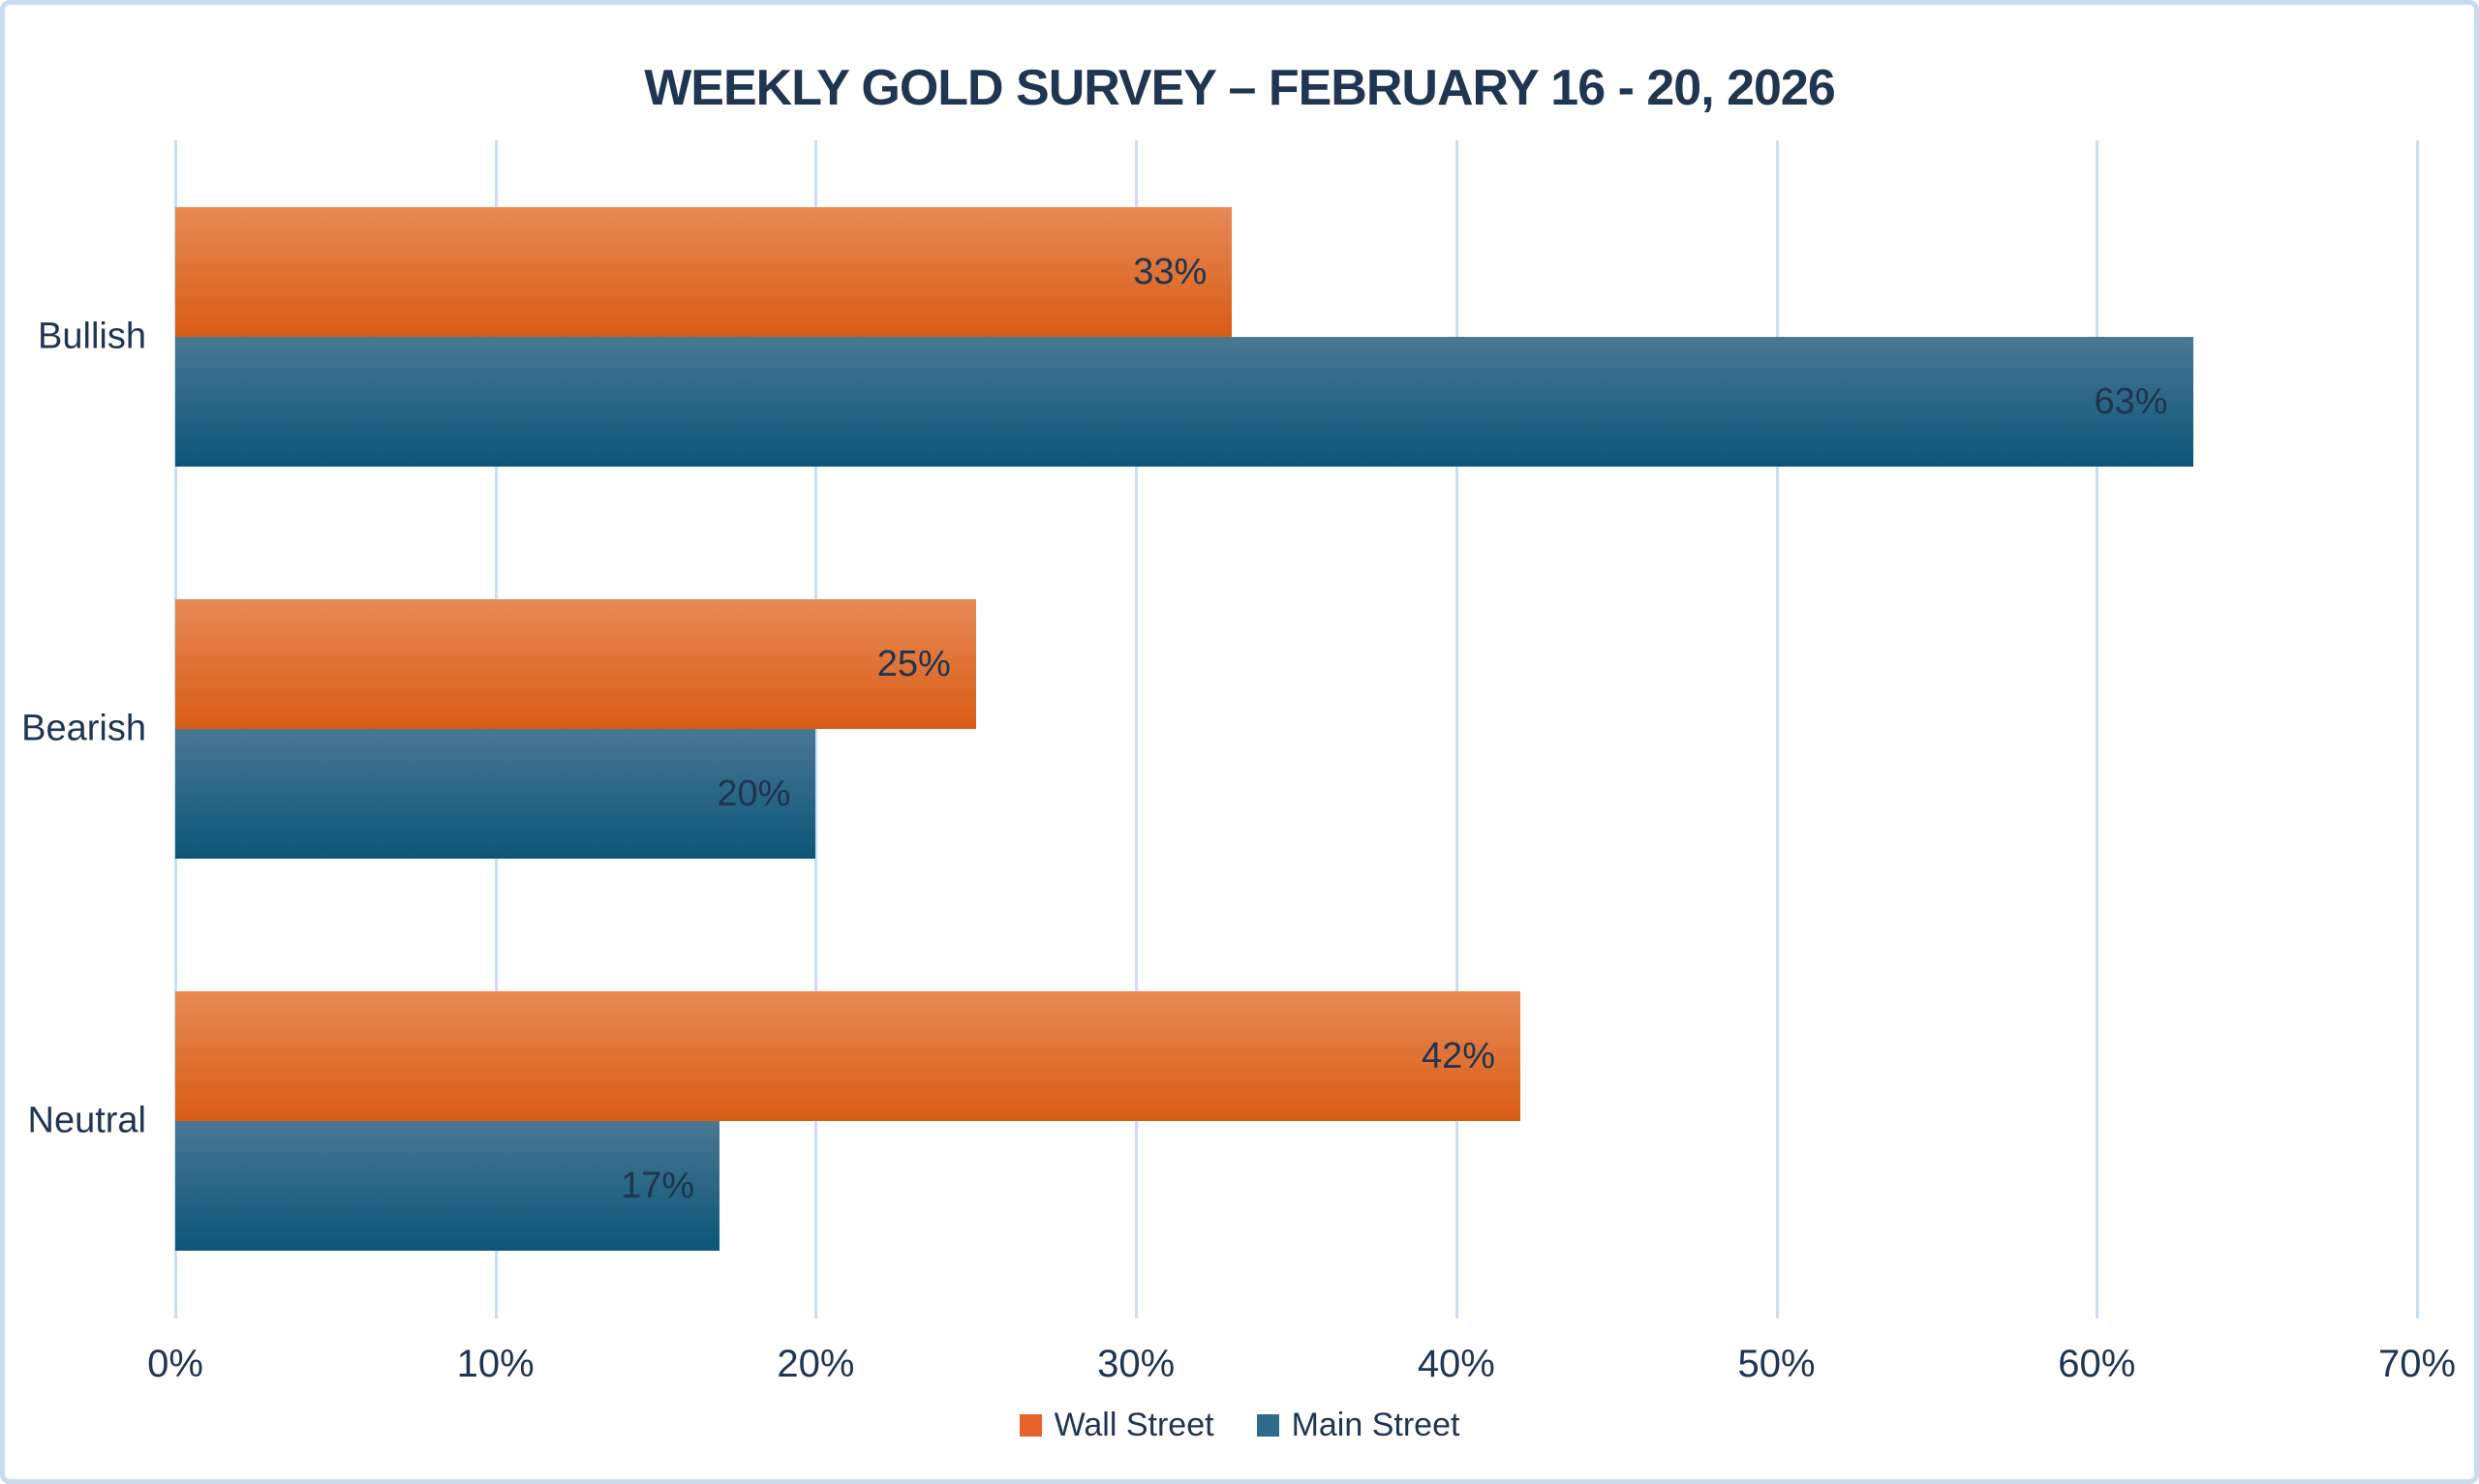  What do you see at coordinates (2417, 1364) in the screenshot?
I see `x-tick-label: 70%` at bounding box center [2417, 1364].